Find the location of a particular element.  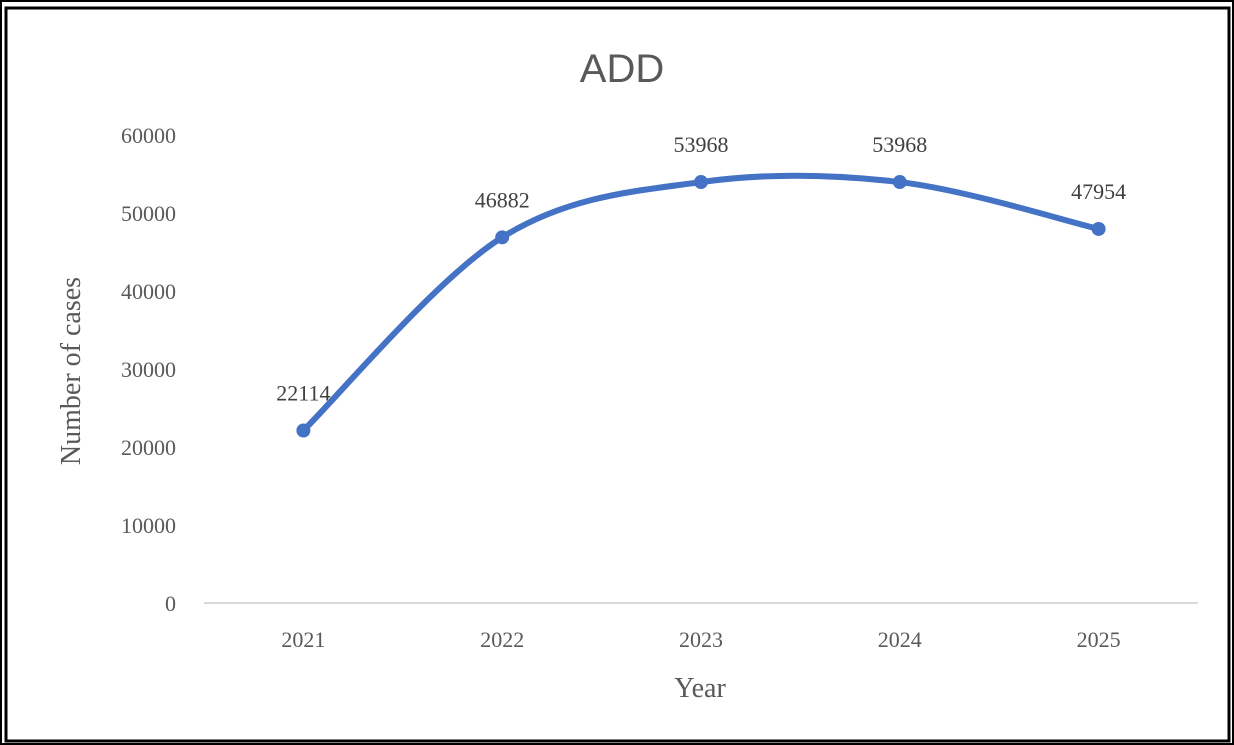

y-axis-label: Number of cases is located at coordinates (71, 371).